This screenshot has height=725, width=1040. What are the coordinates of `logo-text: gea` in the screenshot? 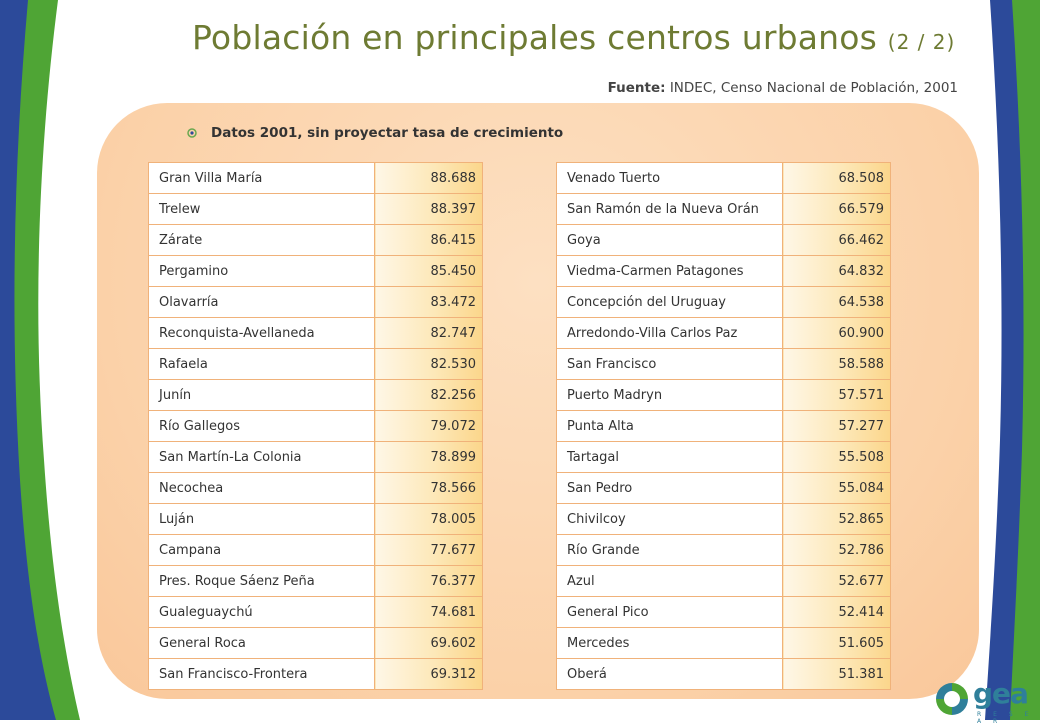 It's located at (1001, 693).